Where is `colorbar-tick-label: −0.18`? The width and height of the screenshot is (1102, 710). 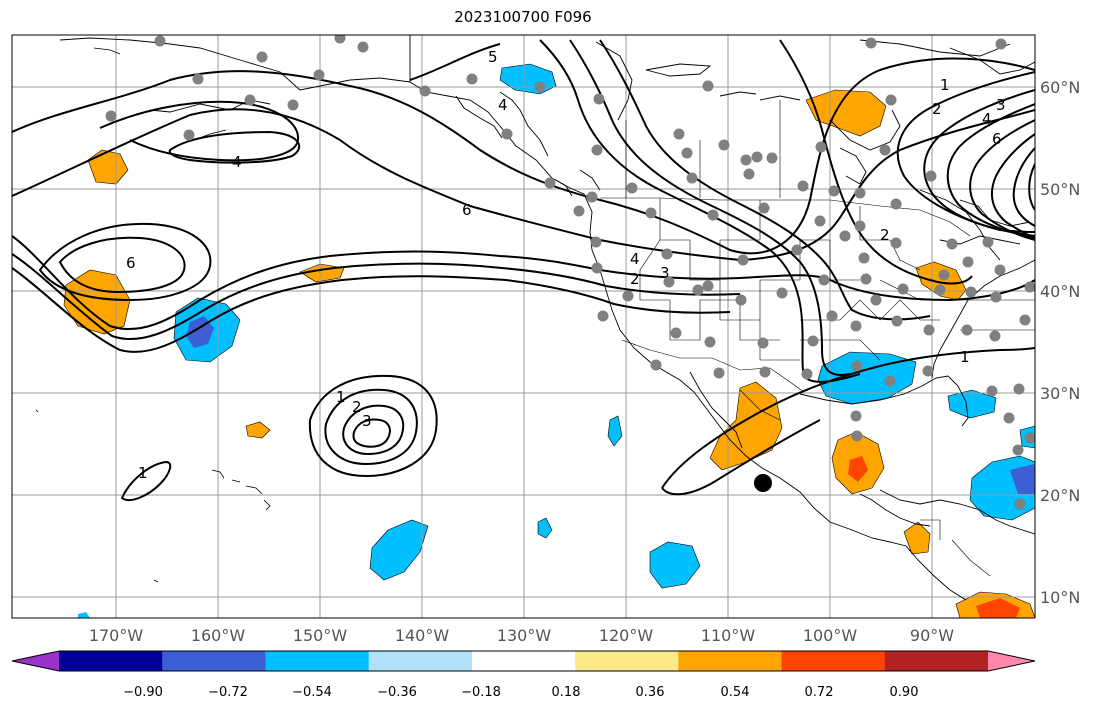 colorbar-tick-label: −0.18 is located at coordinates (481, 692).